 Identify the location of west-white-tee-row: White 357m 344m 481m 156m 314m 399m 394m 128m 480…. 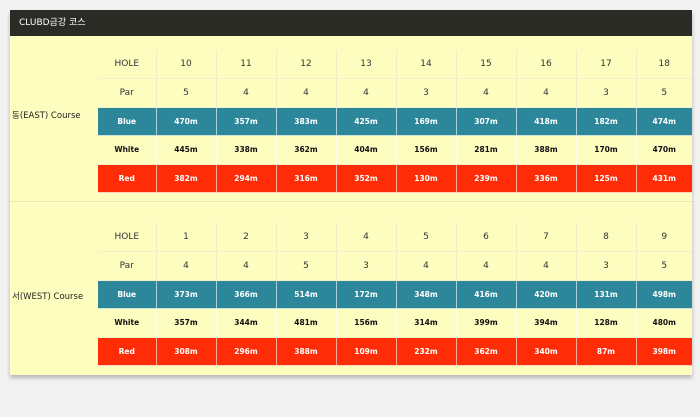
(395, 323).